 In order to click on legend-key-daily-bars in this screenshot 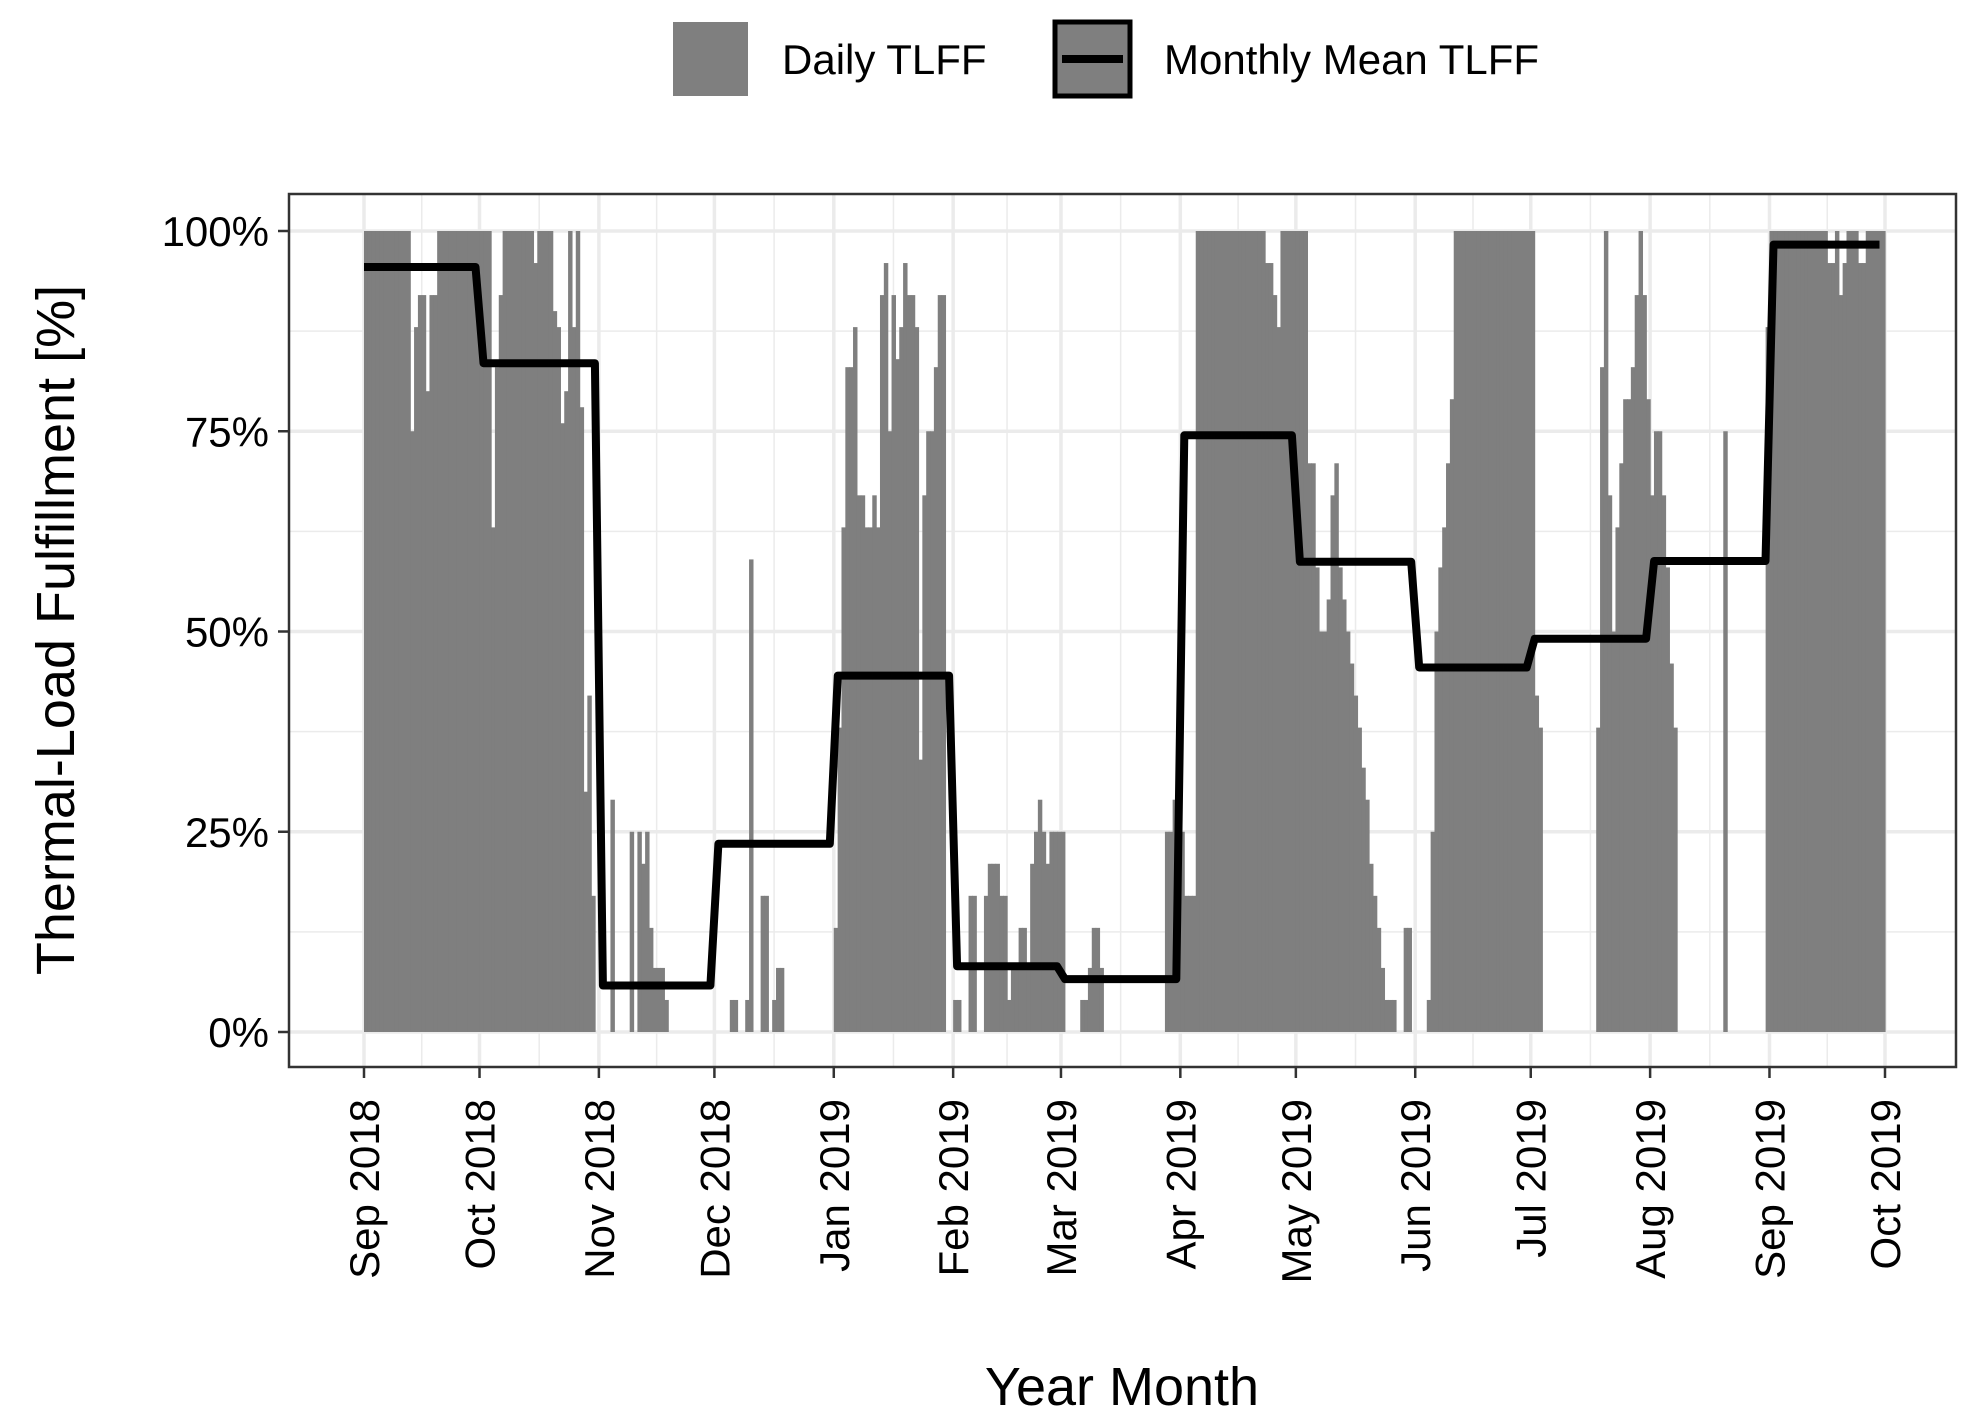, I will do `click(710, 59)`.